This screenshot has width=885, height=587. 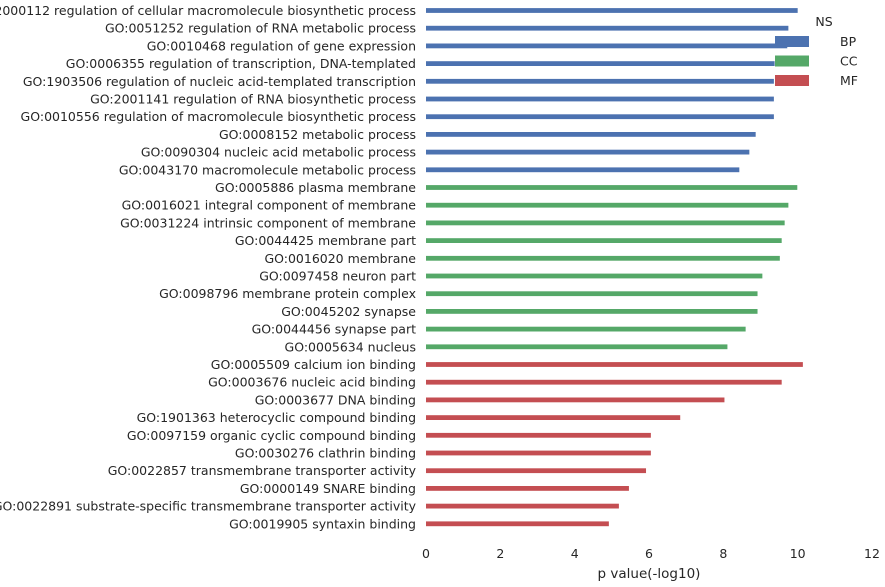 I want to click on x-tick-label: 0, so click(x=426, y=553).